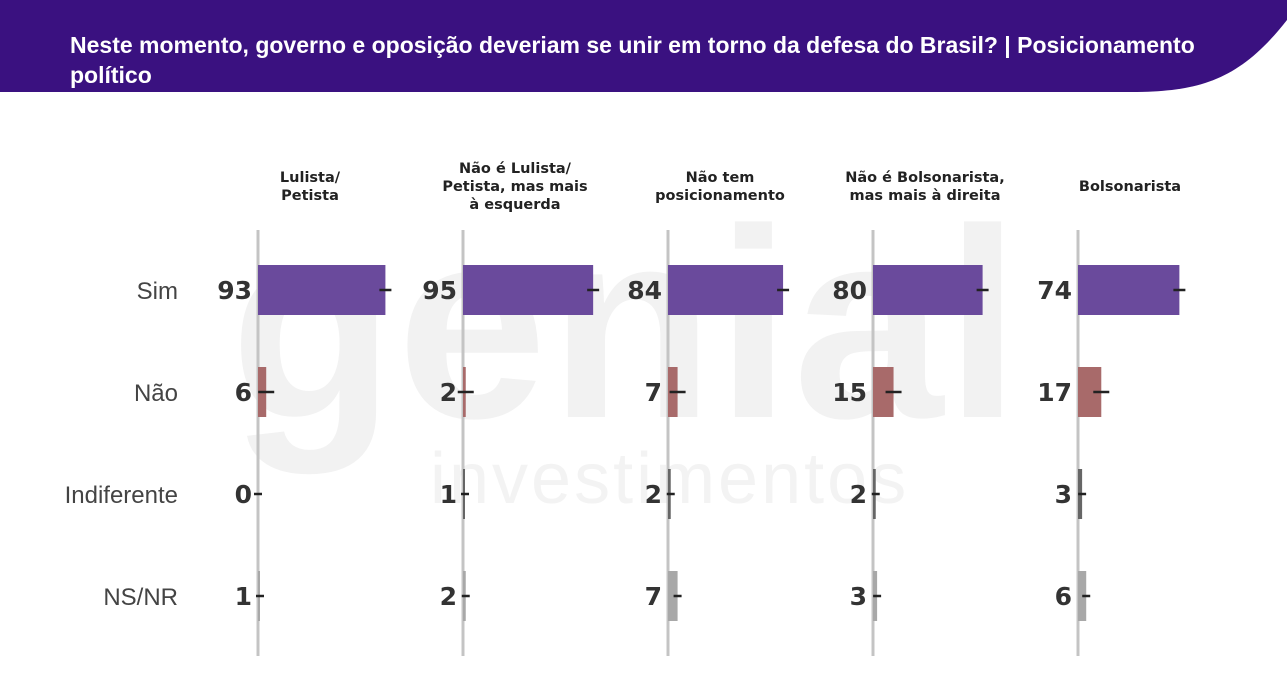  I want to click on panel-header-line: Petista, so click(310, 196).